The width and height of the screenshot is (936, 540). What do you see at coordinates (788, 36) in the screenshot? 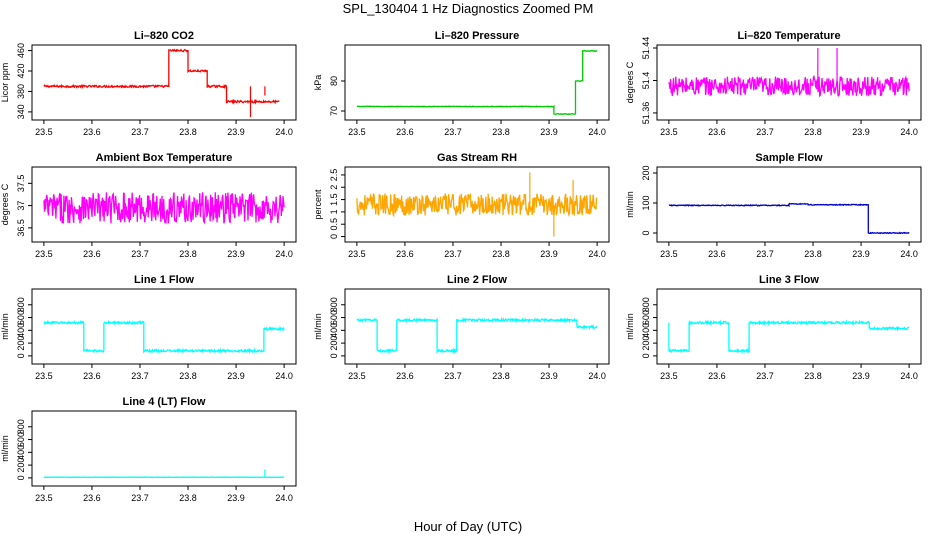
I see `panel-title: Li–820 Temperature` at bounding box center [788, 36].